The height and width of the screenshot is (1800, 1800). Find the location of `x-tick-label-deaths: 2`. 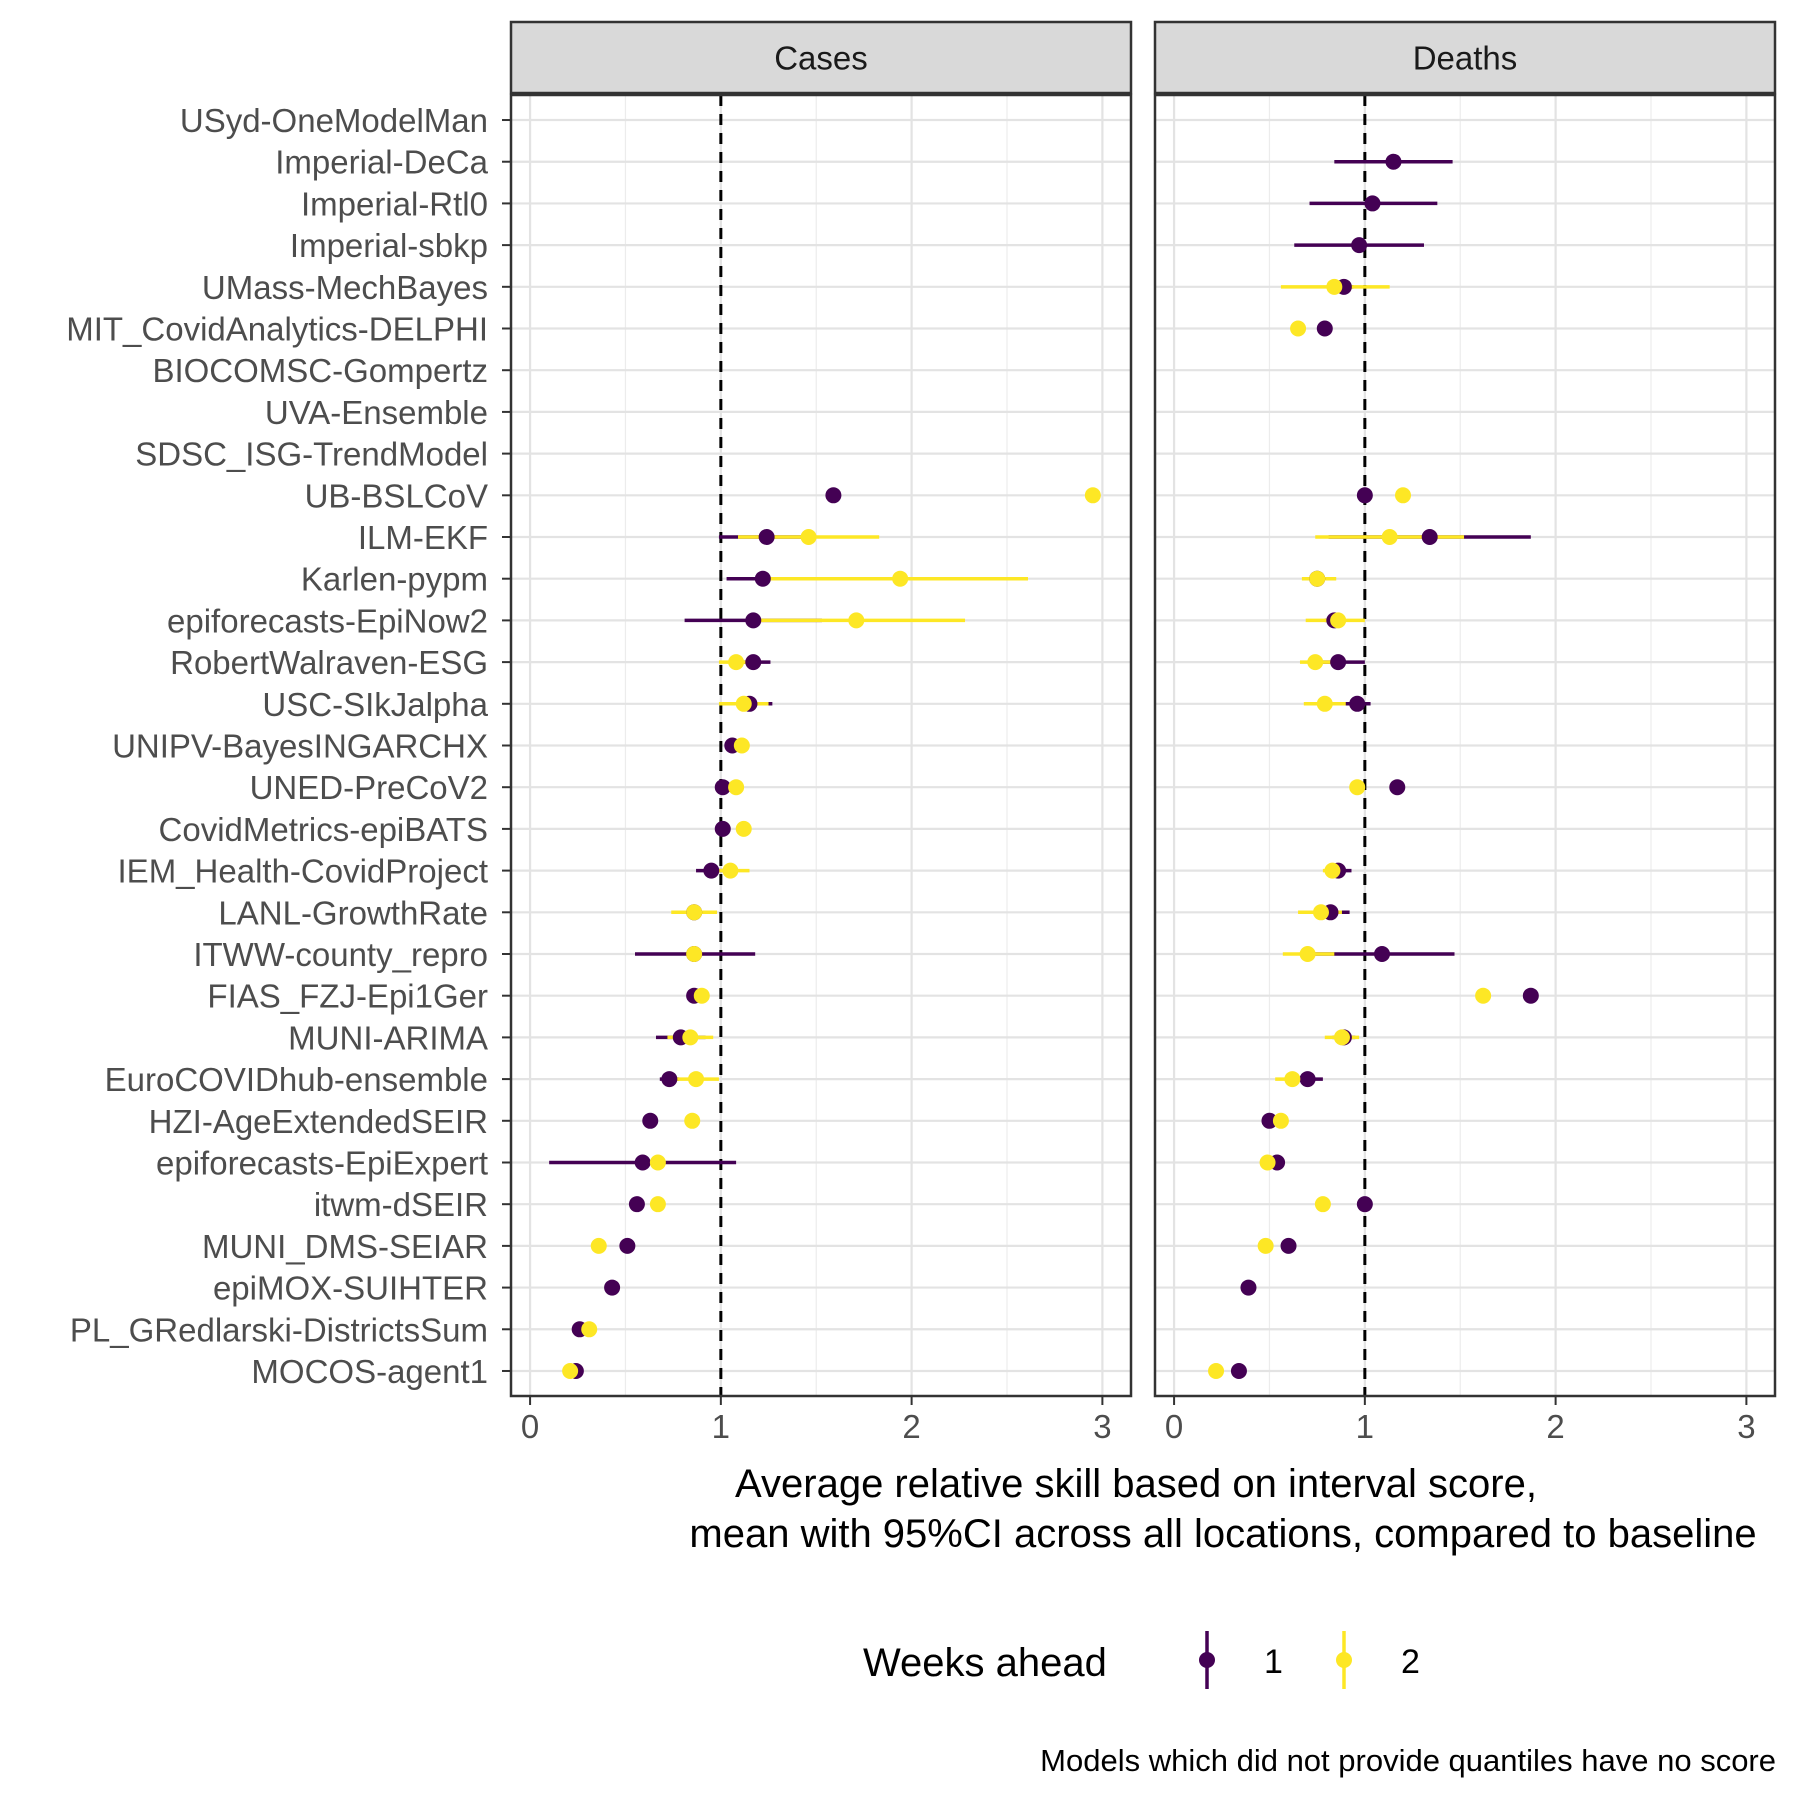

x-tick-label-deaths: 2 is located at coordinates (1555, 1426).